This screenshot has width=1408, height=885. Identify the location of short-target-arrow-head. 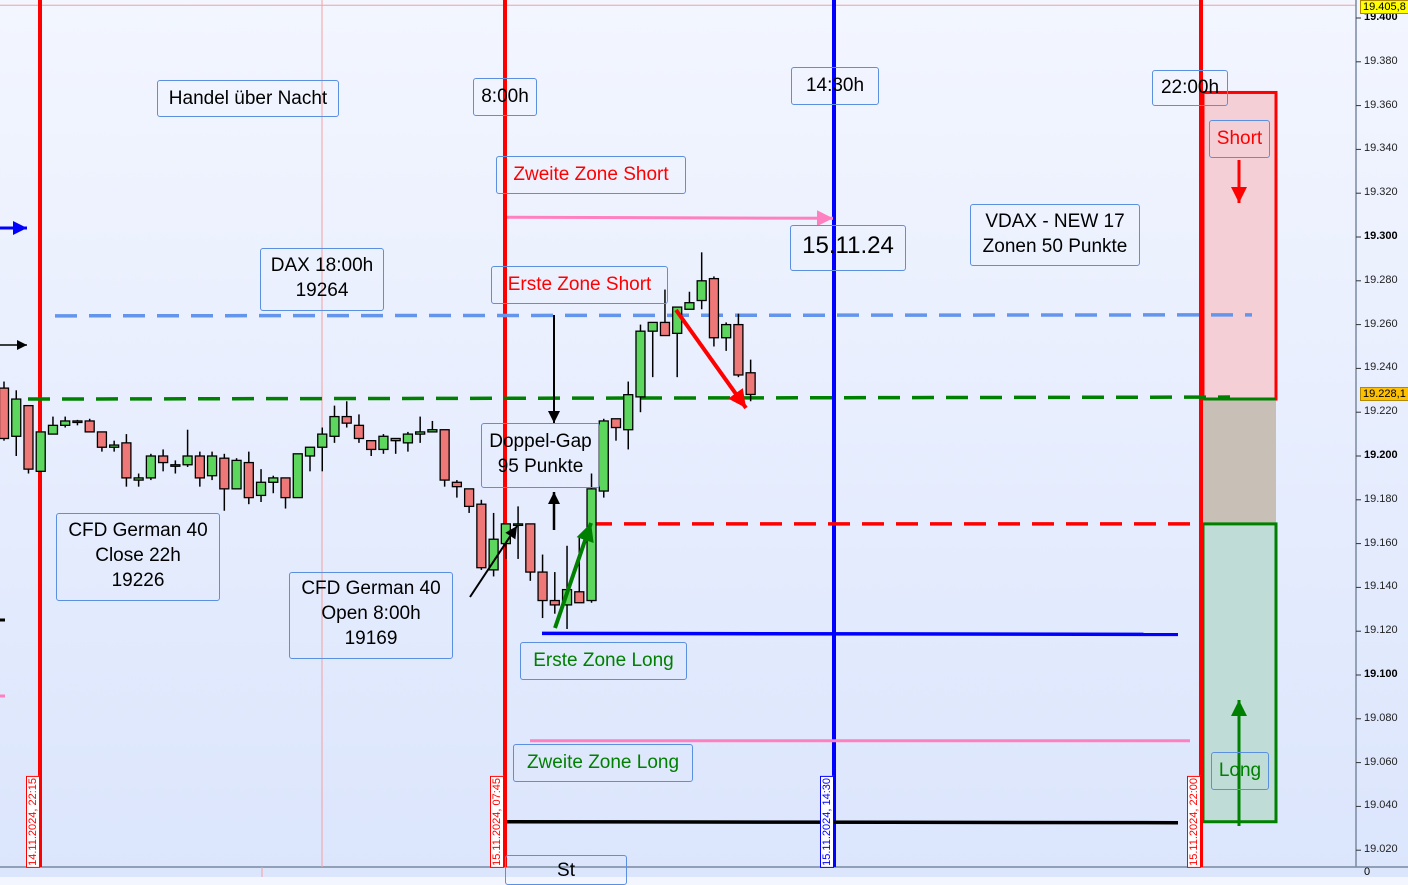
(1239, 195).